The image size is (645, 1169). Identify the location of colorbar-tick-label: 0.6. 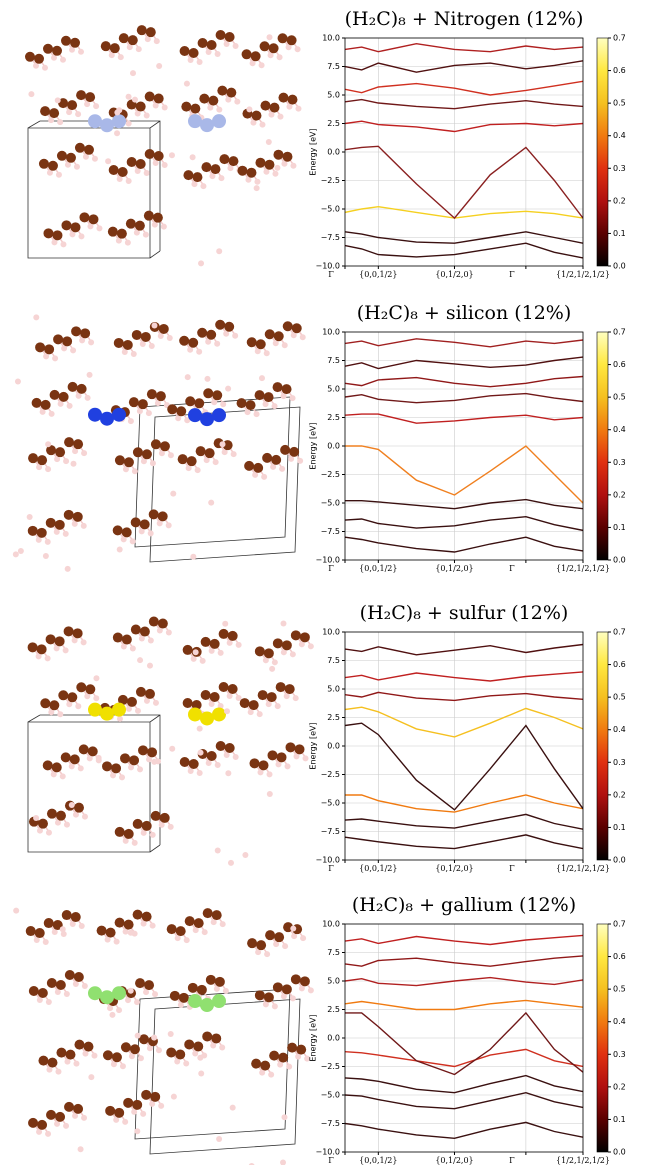
(619, 70).